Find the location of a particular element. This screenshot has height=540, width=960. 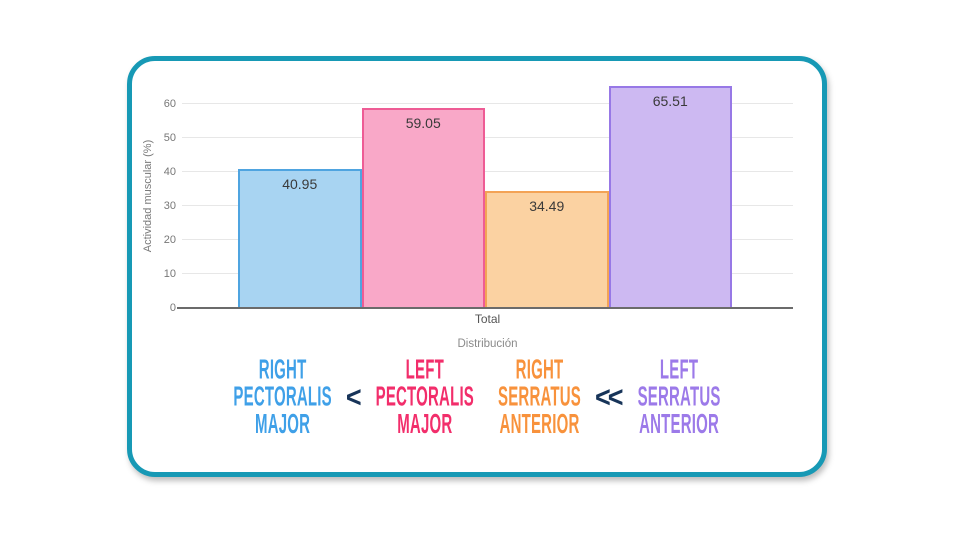

y-tick-10: 10 is located at coordinates (169, 274).